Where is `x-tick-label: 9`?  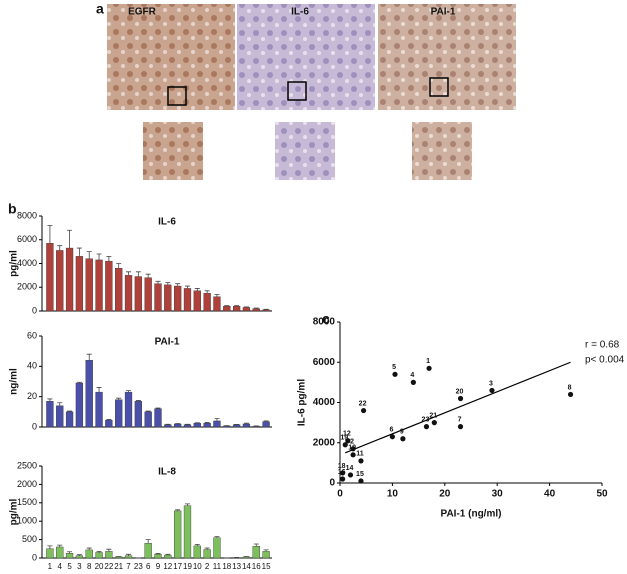
x-tick-label: 9 is located at coordinates (158, 566).